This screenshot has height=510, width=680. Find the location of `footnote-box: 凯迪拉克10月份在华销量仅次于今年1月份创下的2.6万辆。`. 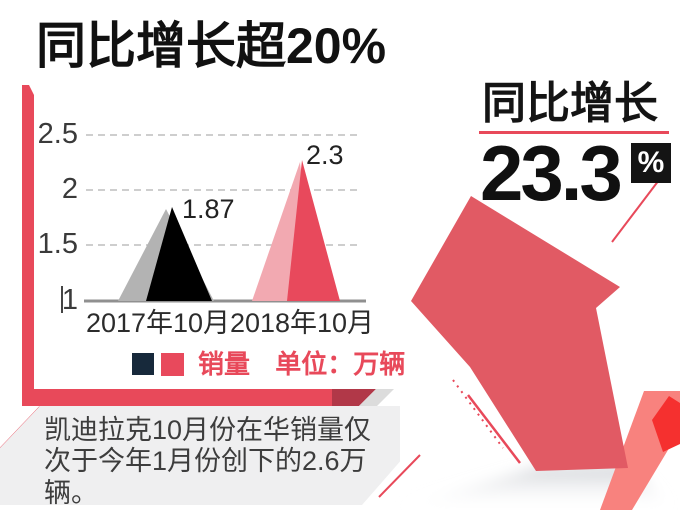

footnote-box: 凯迪拉克10月份在华销量仅次于今年1月份创下的2.6万辆。 is located at coordinates (200, 455).